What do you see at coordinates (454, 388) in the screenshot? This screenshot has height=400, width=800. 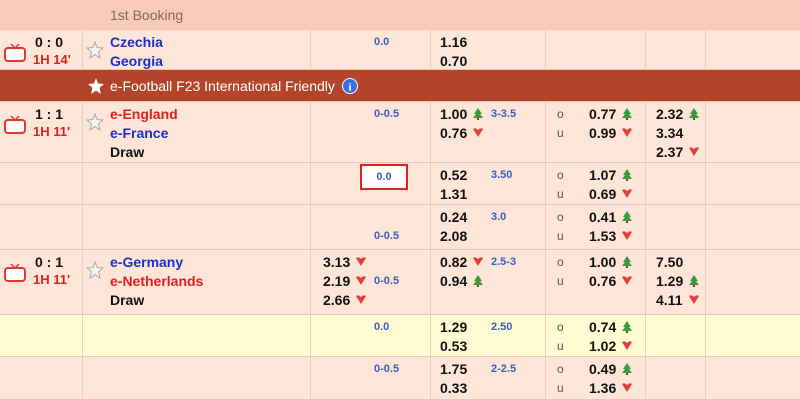 I see `odds-value: 0.33` at bounding box center [454, 388].